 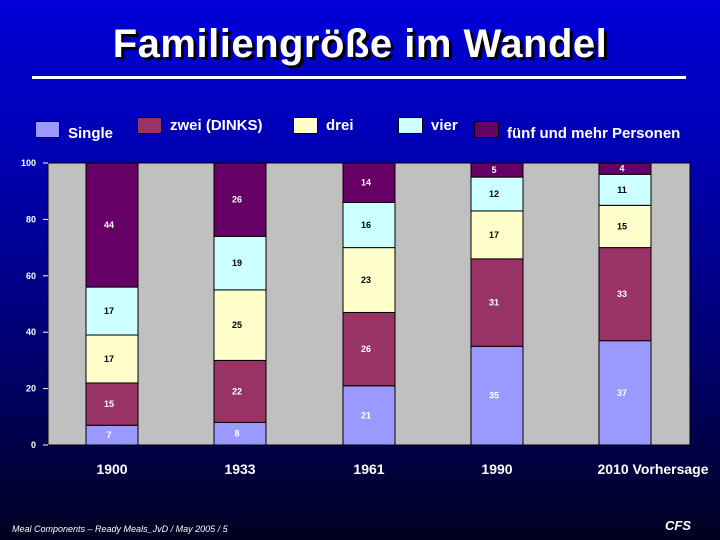 What do you see at coordinates (366, 225) in the screenshot?
I see `data-label: 16` at bounding box center [366, 225].